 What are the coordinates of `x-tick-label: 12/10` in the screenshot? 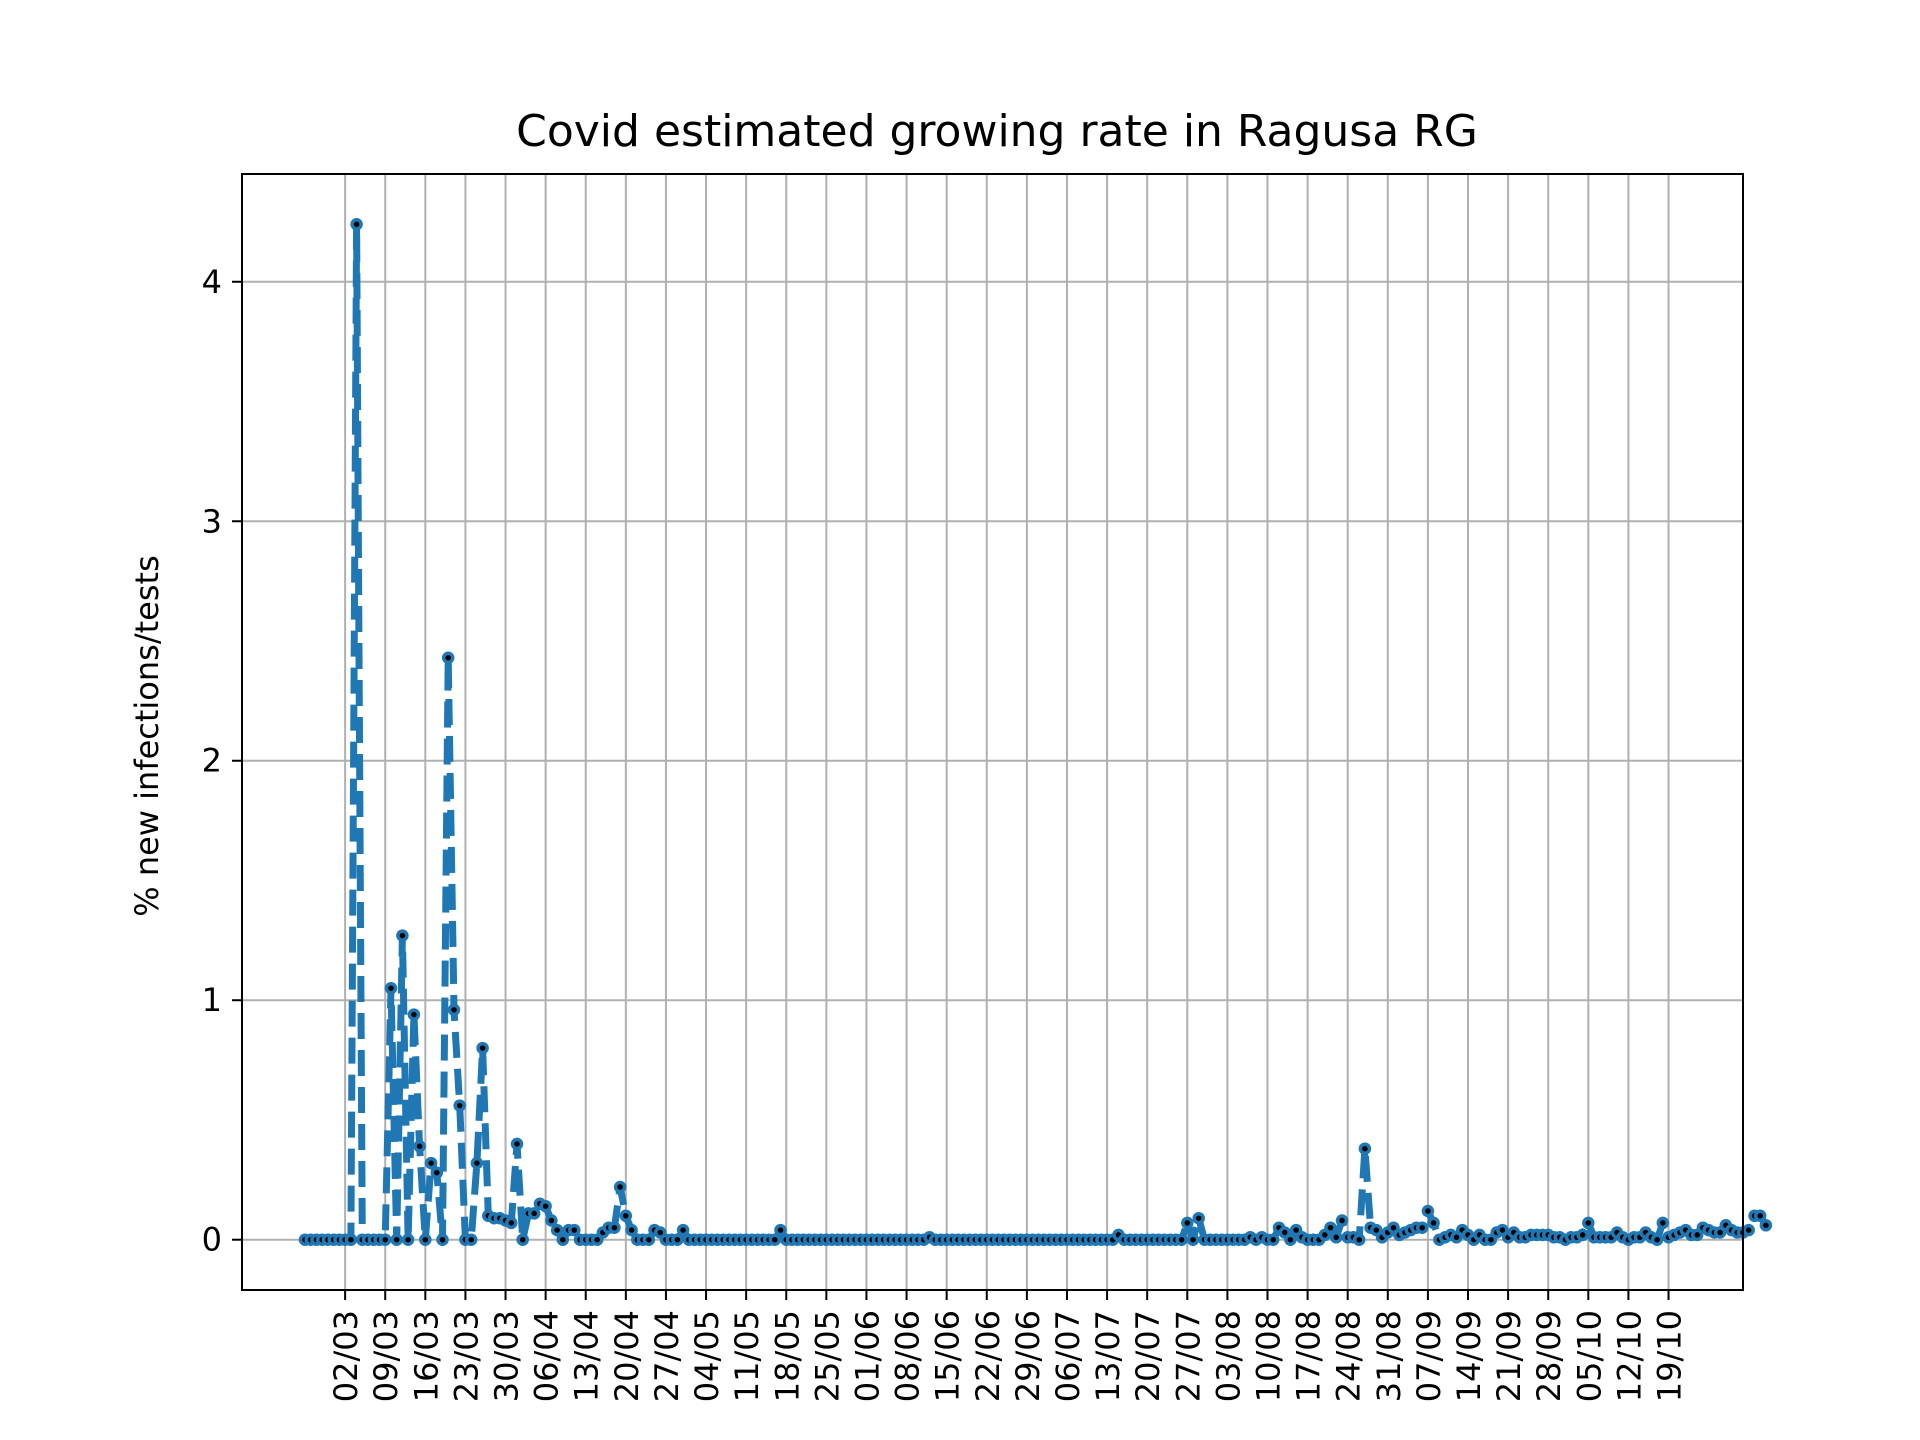 It's located at (1629, 1356).